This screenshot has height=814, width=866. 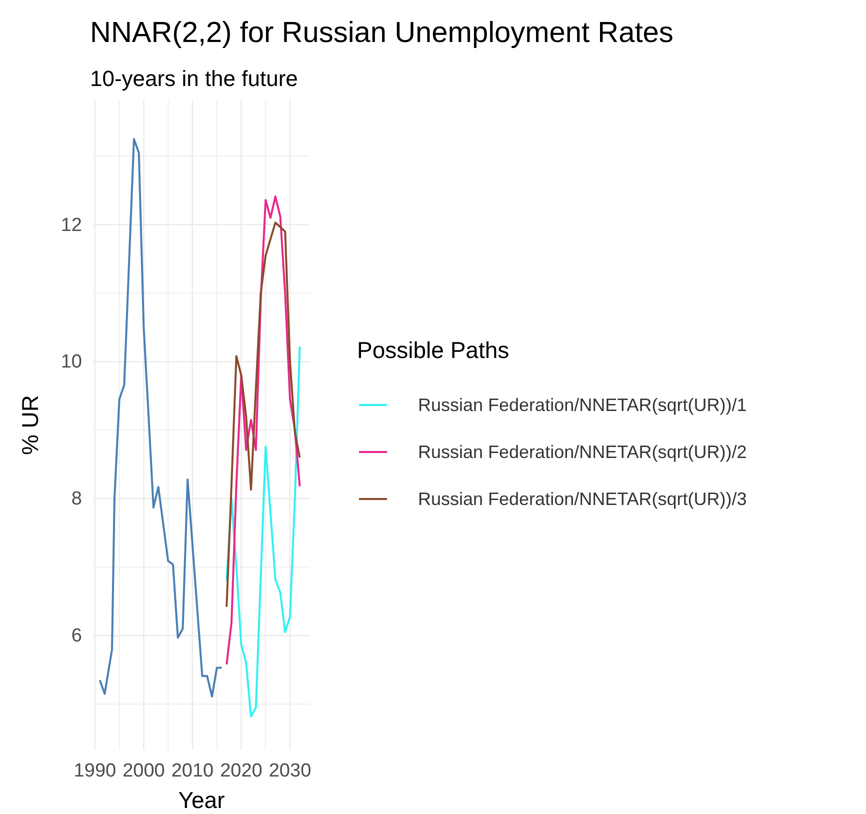 What do you see at coordinates (382, 33) in the screenshot?
I see `text: NNAR(2,2) for Russian Unemployment Rates` at bounding box center [382, 33].